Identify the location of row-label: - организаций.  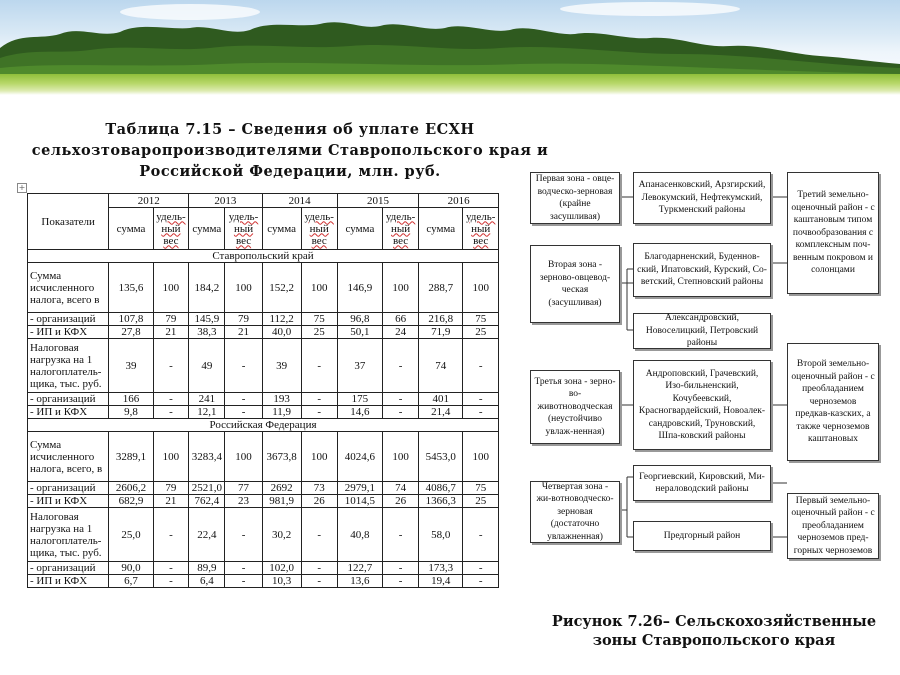
(68, 488).